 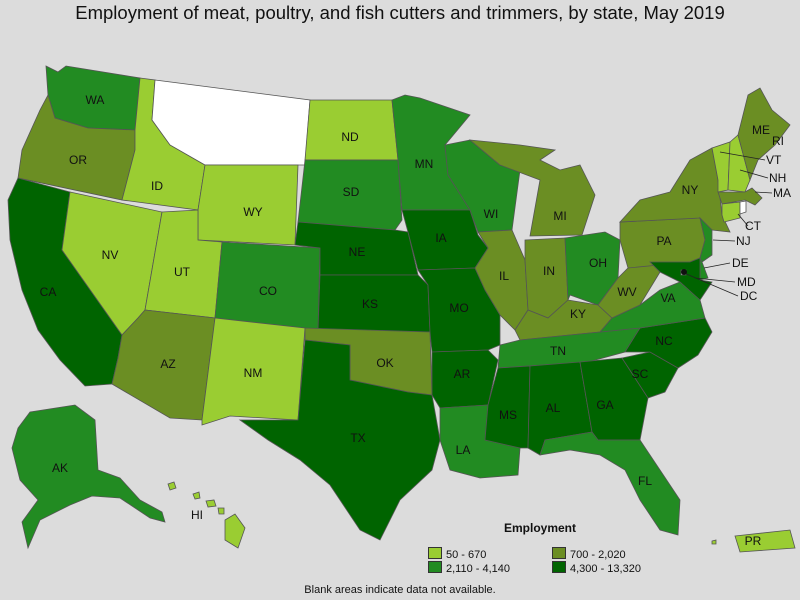 What do you see at coordinates (605, 569) in the screenshot?
I see `legend-label: 4,300 - 13,320` at bounding box center [605, 569].